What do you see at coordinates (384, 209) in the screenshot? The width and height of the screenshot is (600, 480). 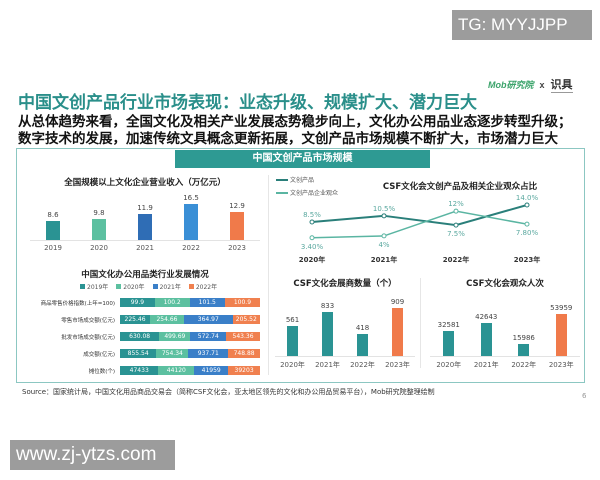 I see `data-label: 10.5%` at bounding box center [384, 209].